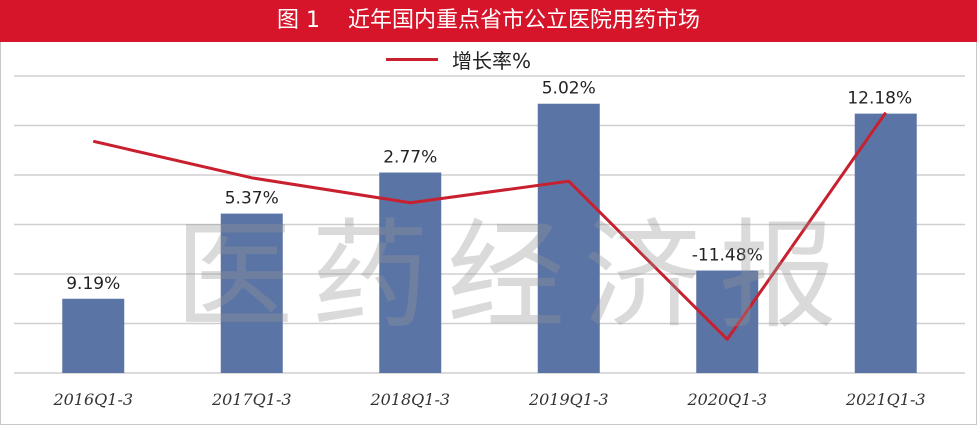  What do you see at coordinates (92, 399) in the screenshot?
I see `x-tick-label: 2016Q1-3` at bounding box center [92, 399].